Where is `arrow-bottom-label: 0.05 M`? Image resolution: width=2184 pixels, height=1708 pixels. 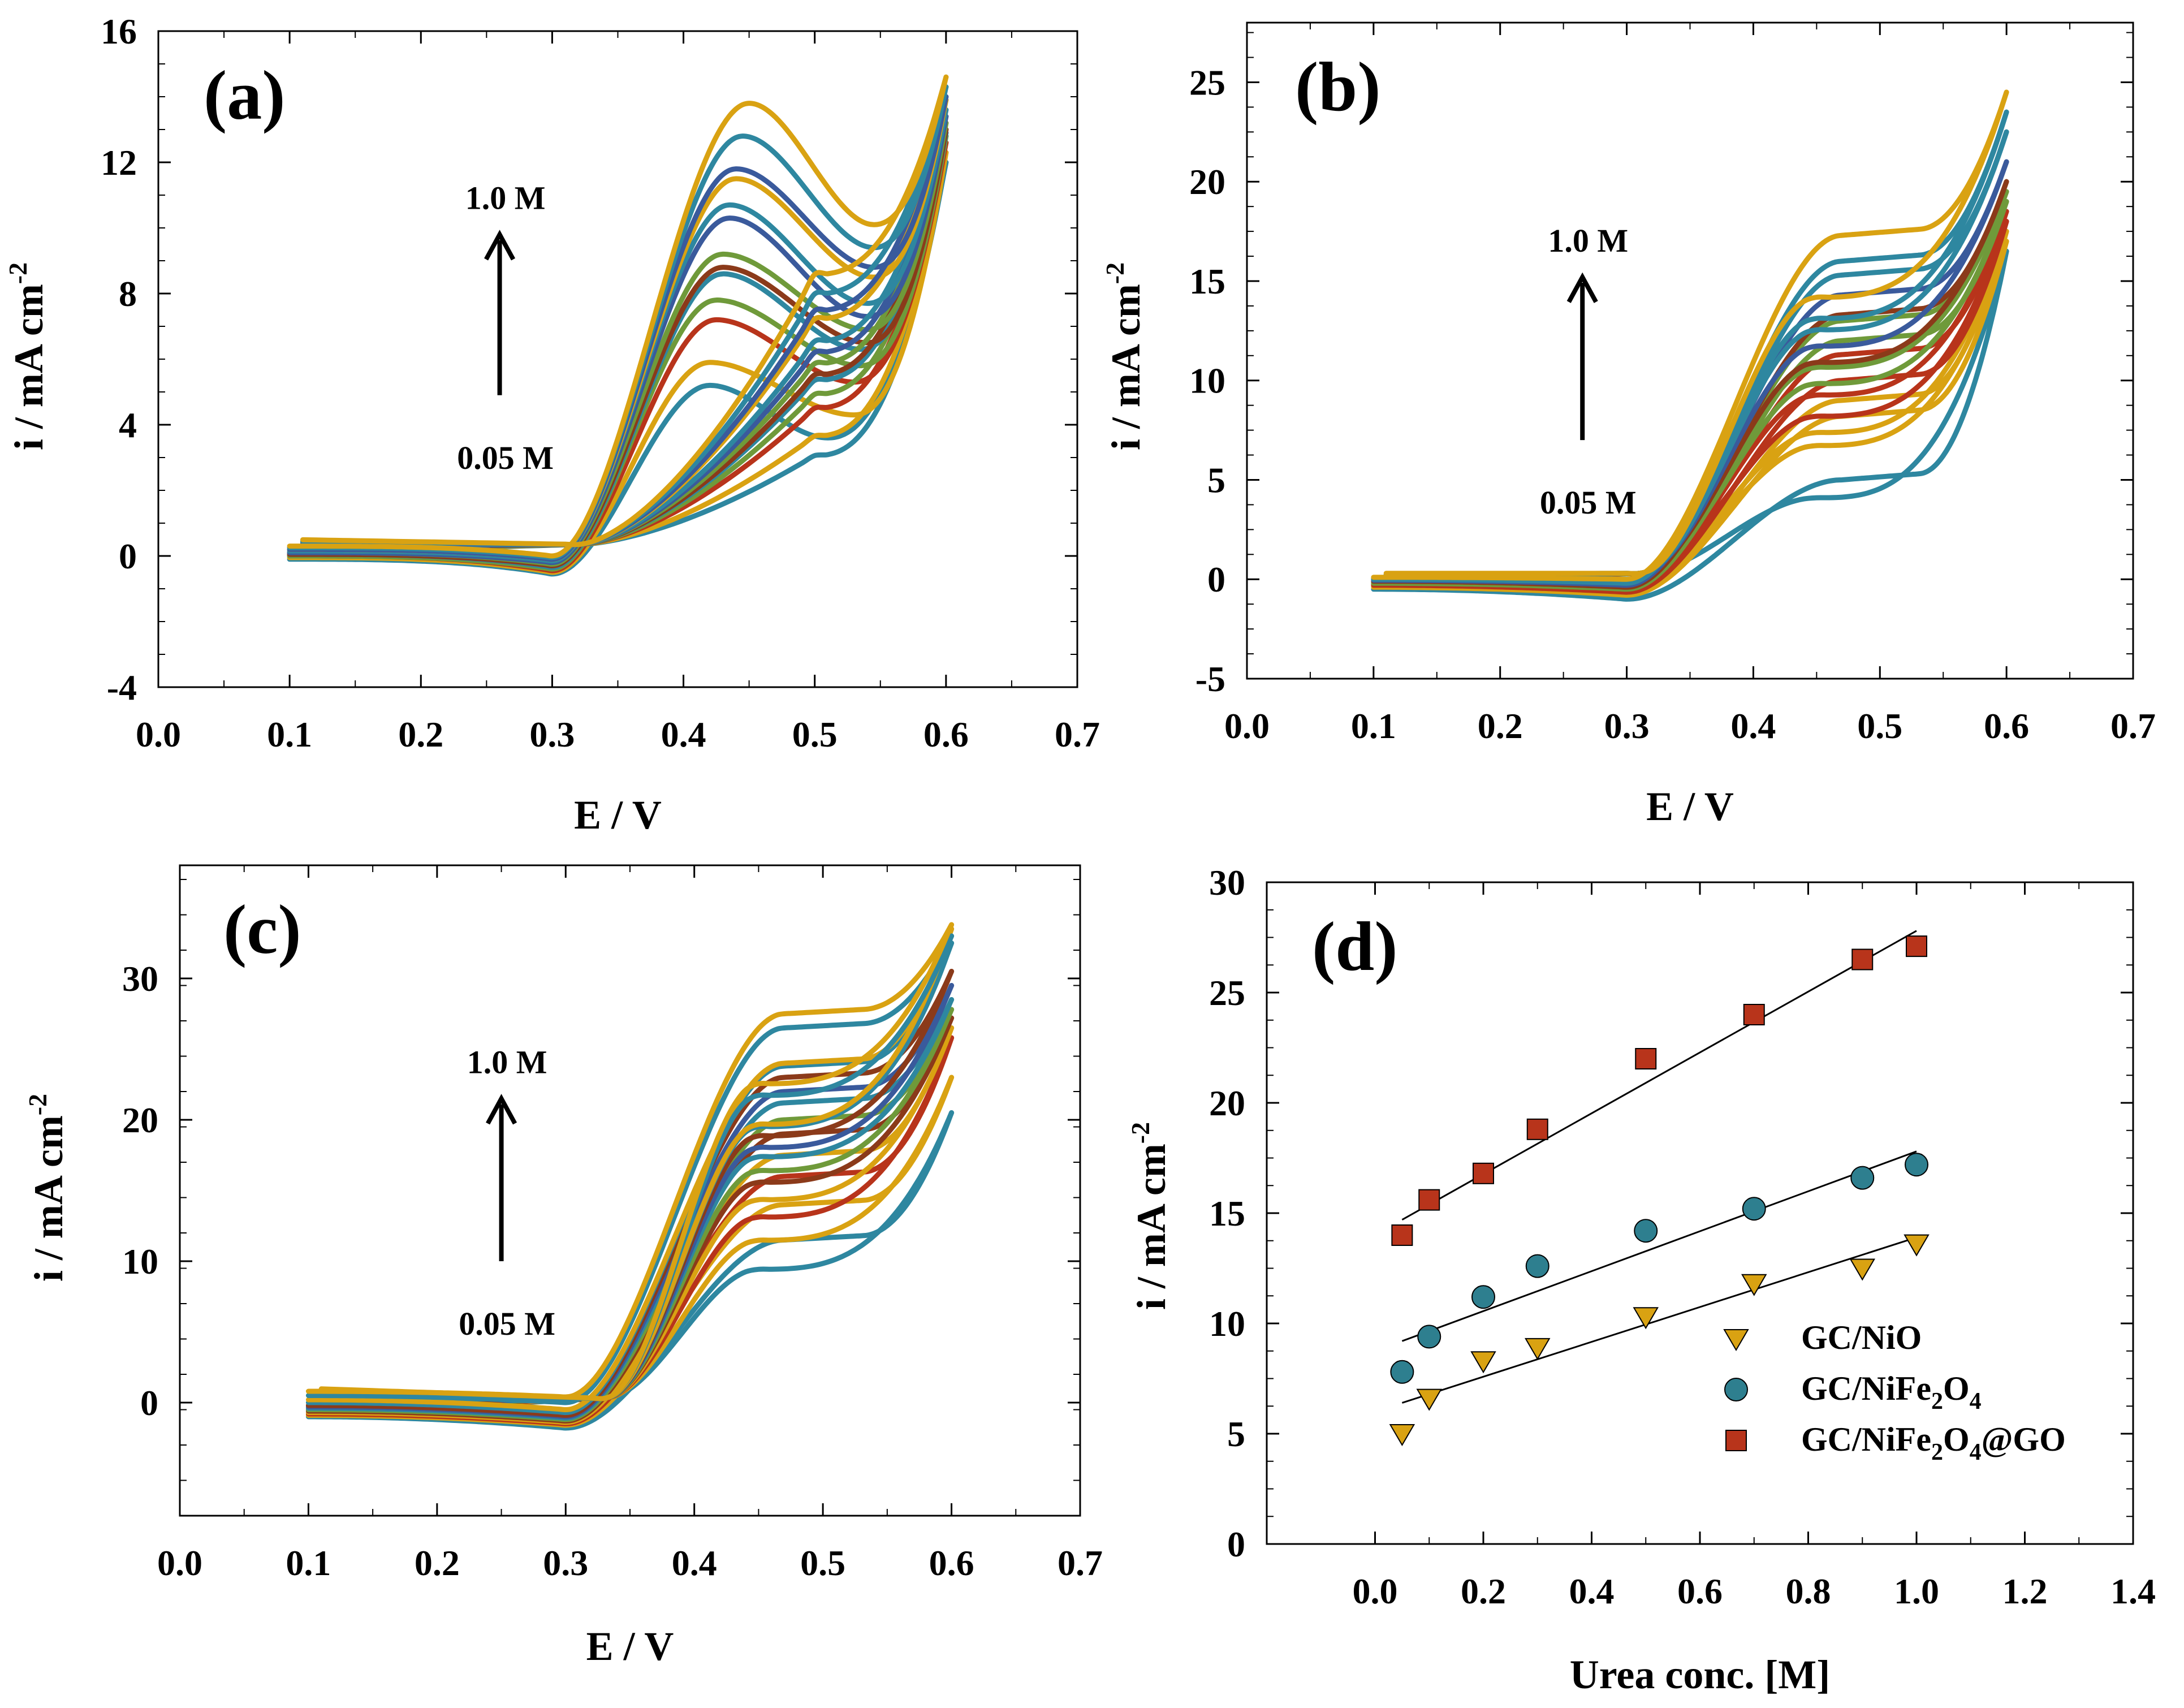 arrow-bottom-label: 0.05 M is located at coordinates (1588, 502).